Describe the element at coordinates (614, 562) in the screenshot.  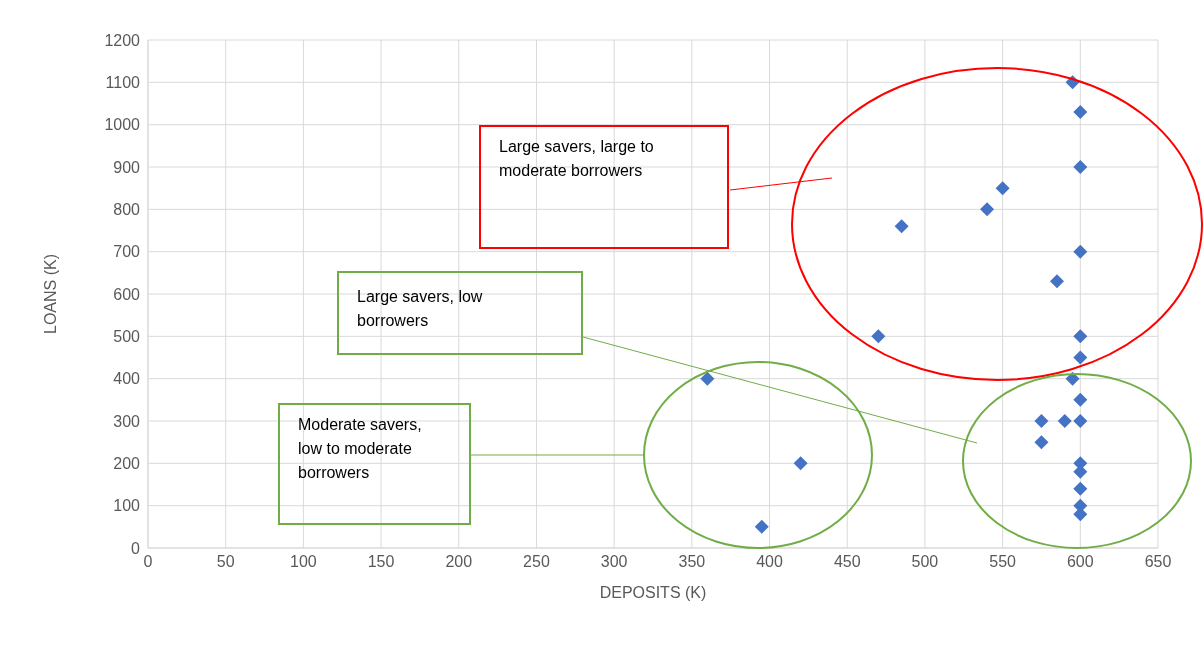
I see `x-tick-label: 300` at that location.